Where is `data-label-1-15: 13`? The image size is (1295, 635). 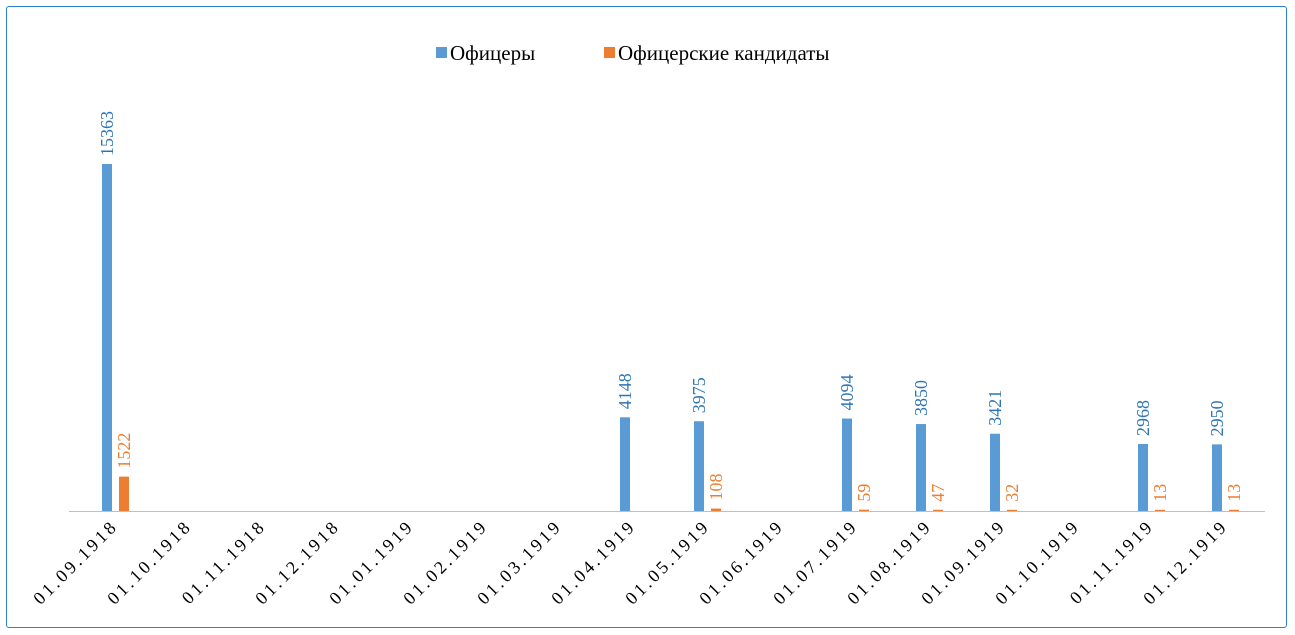 data-label-1-15: 13 is located at coordinates (1234, 493).